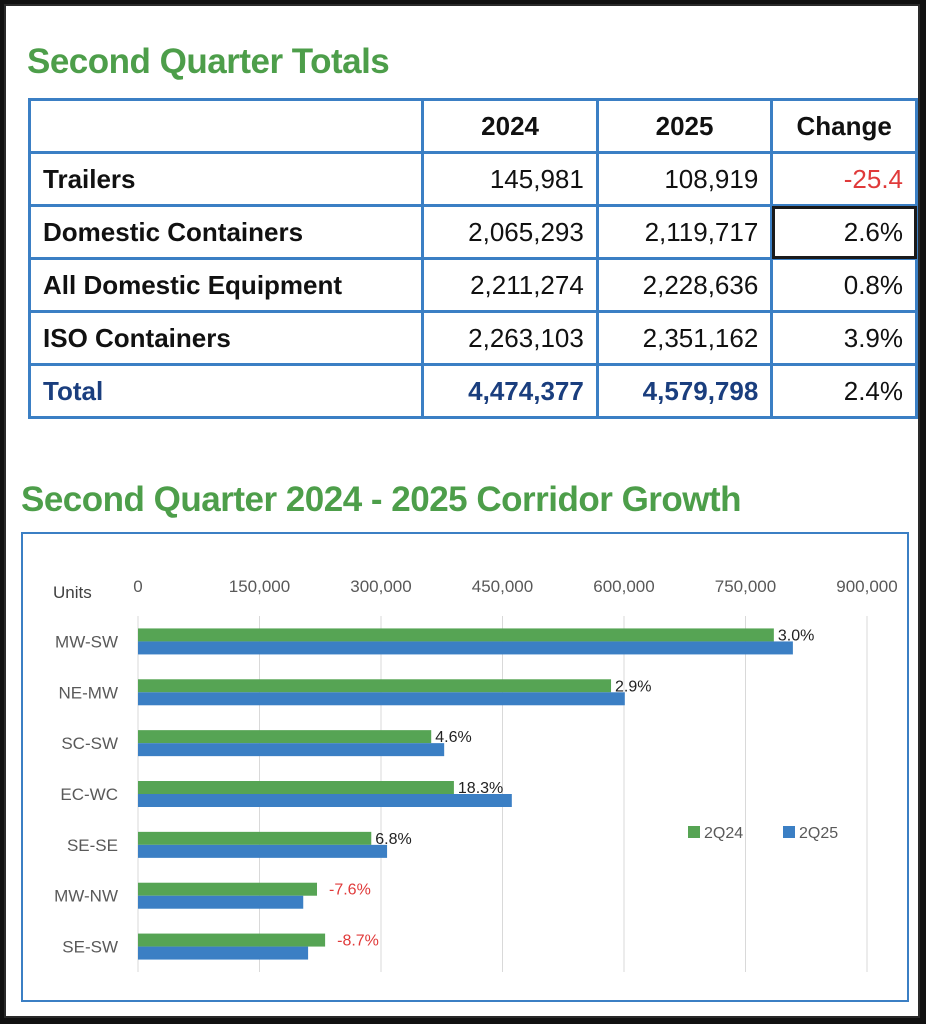  What do you see at coordinates (86, 641) in the screenshot?
I see `category-label: MW-SW` at bounding box center [86, 641].